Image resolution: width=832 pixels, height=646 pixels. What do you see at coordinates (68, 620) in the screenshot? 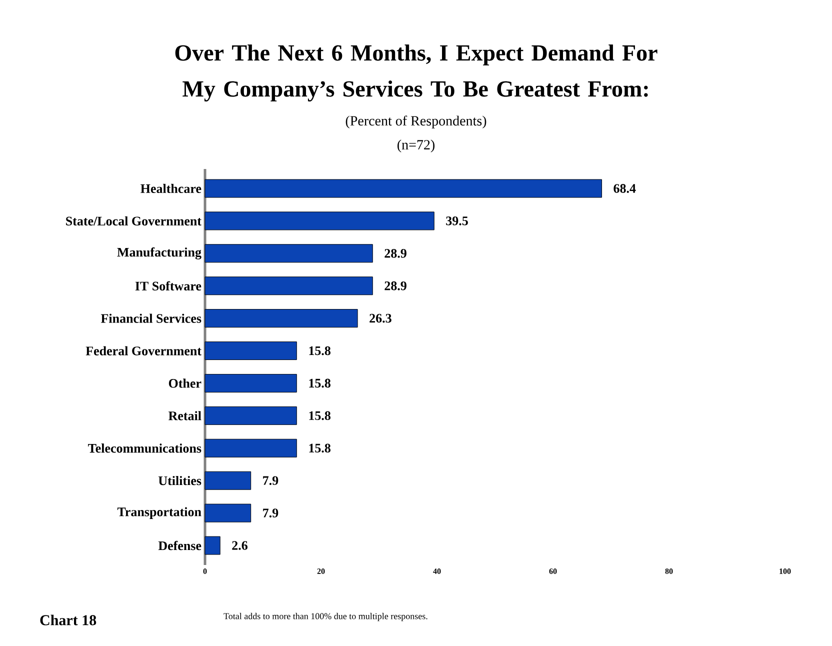
I see `caption: Chart 18` at bounding box center [68, 620].